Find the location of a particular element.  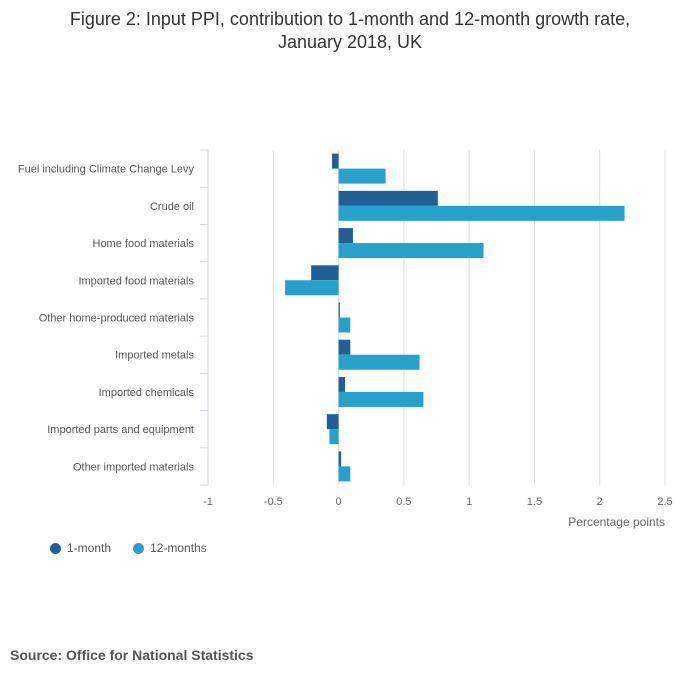

legend: 1-month 12-months is located at coordinates (128, 548).